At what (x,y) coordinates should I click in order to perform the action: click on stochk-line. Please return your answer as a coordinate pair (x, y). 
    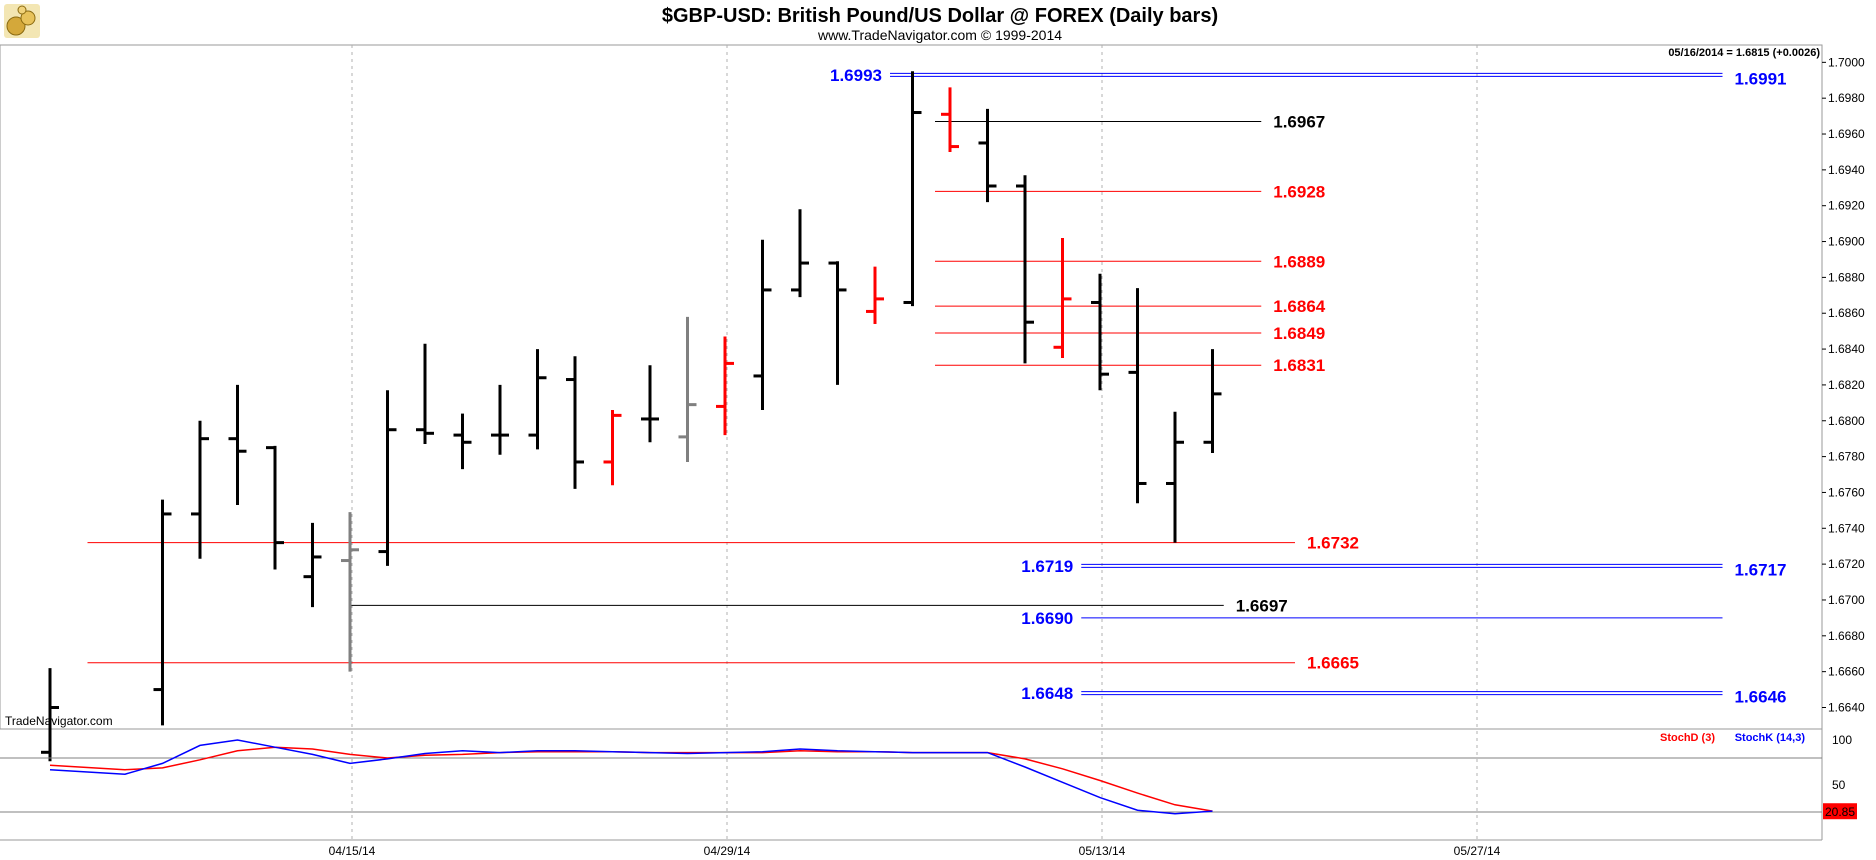
    Looking at the image, I should click on (631, 777).